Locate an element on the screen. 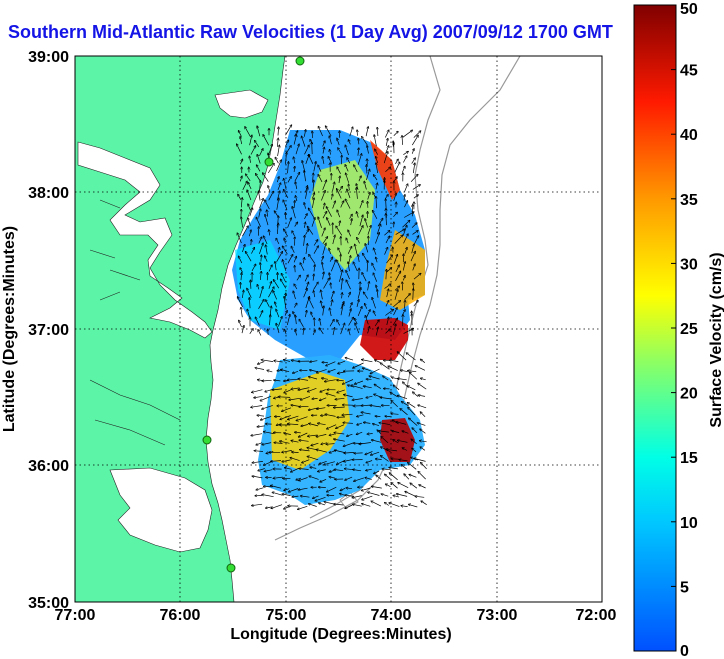 This screenshot has width=724, height=659. pamlico-sound is located at coordinates (161, 510).